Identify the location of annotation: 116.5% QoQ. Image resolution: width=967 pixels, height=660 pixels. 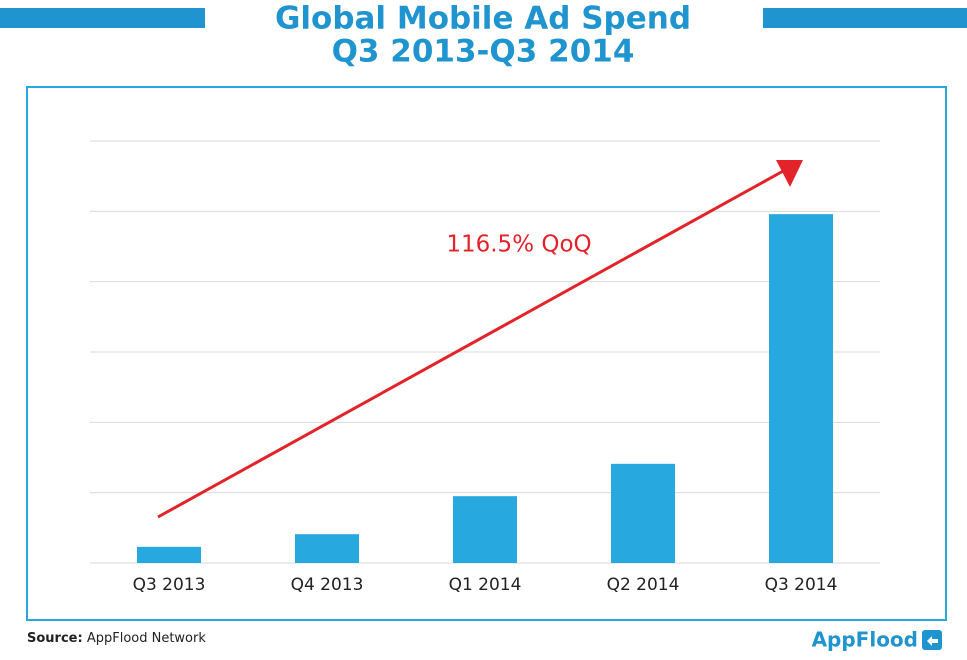
(518, 245).